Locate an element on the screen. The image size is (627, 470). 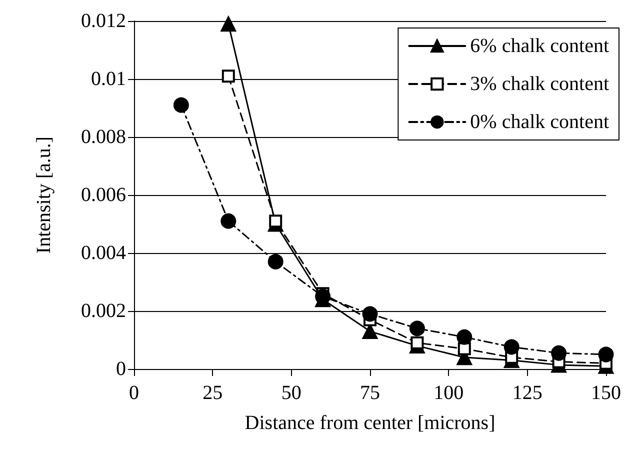
y-tick-label: 0.004 is located at coordinates (103, 253).